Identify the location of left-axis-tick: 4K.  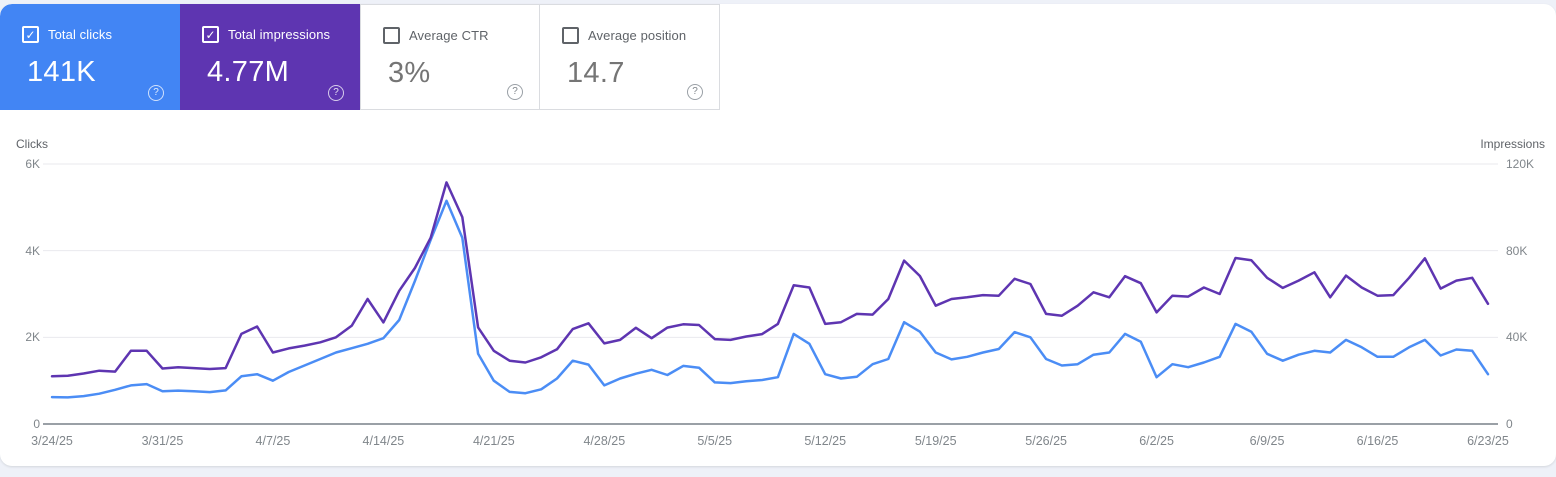
(32, 250).